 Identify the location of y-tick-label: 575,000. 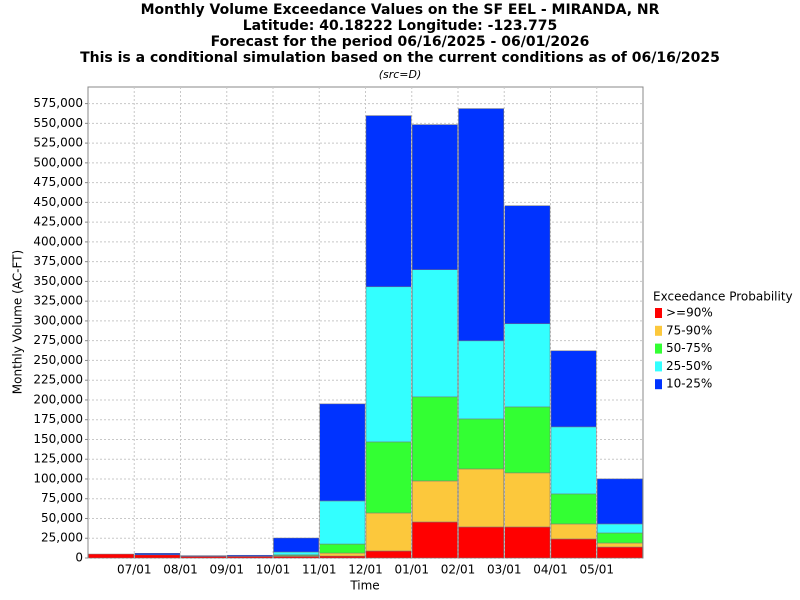
(58, 103).